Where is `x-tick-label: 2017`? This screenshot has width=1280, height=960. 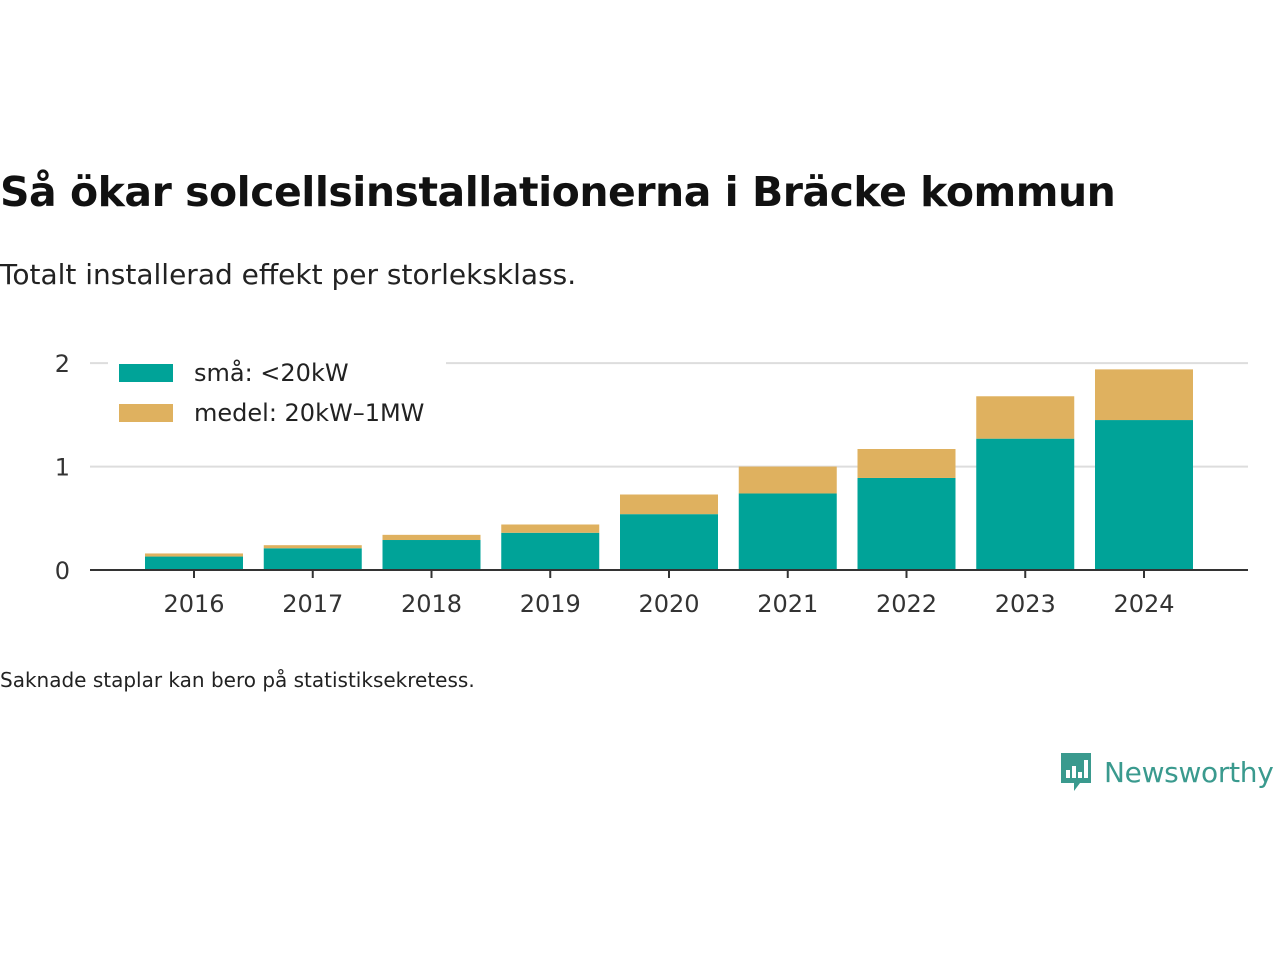
x-tick-label: 2017 is located at coordinates (312, 604).